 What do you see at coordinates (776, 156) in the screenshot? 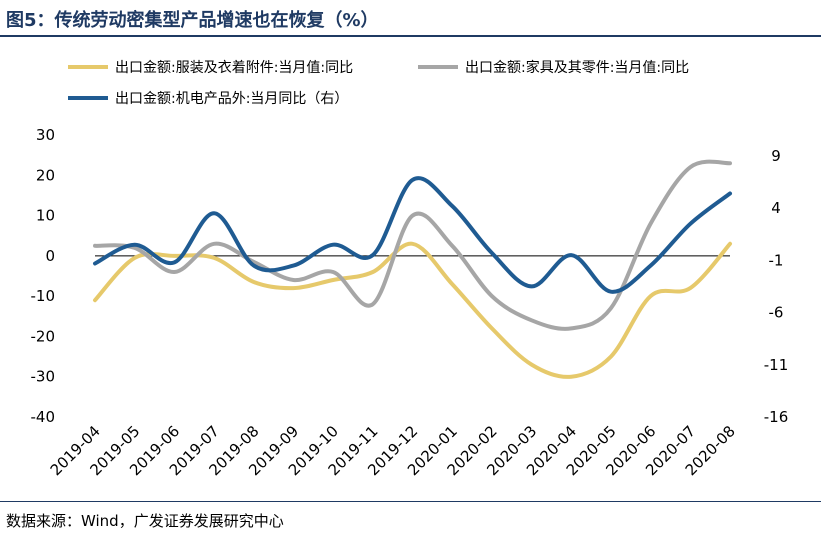
I see `right-tick-label: 9` at bounding box center [776, 156].